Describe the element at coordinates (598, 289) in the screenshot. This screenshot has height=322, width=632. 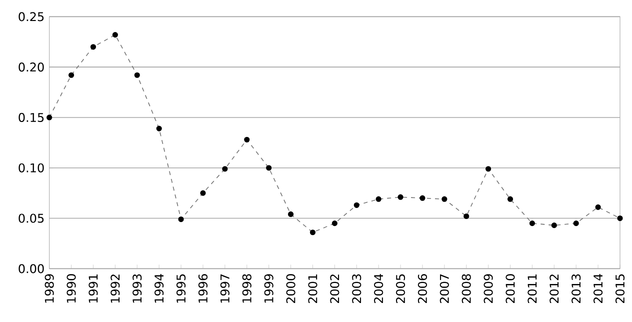
I see `x-tick-label: 2014` at that location.